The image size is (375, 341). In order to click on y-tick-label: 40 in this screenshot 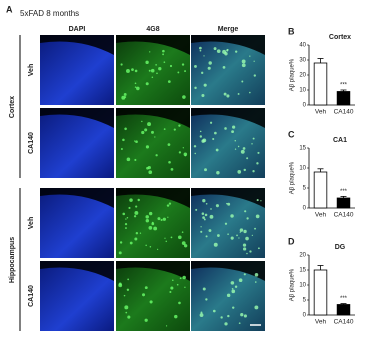, I will do `click(302, 46)`.